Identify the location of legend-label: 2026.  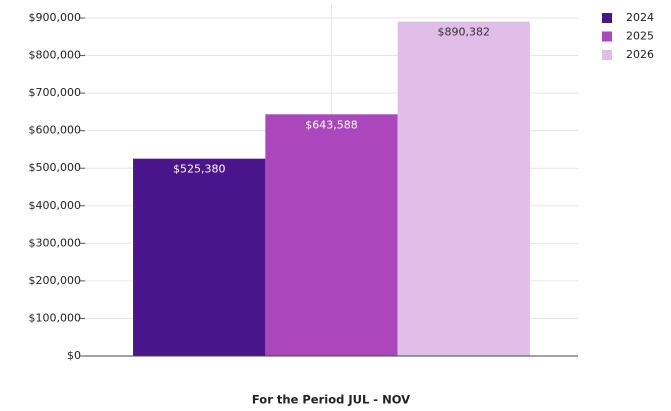
(640, 54).